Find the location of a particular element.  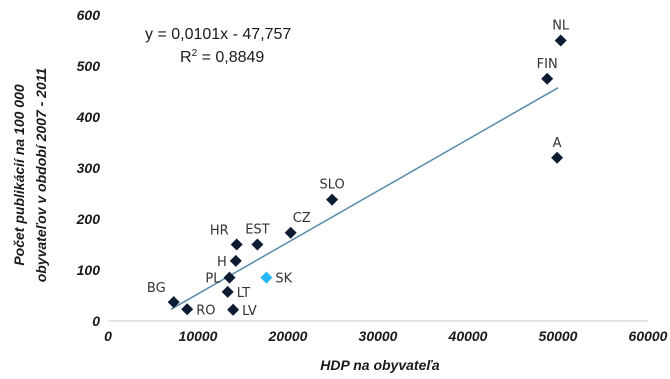

x-tick-label: 30000 is located at coordinates (378, 336).